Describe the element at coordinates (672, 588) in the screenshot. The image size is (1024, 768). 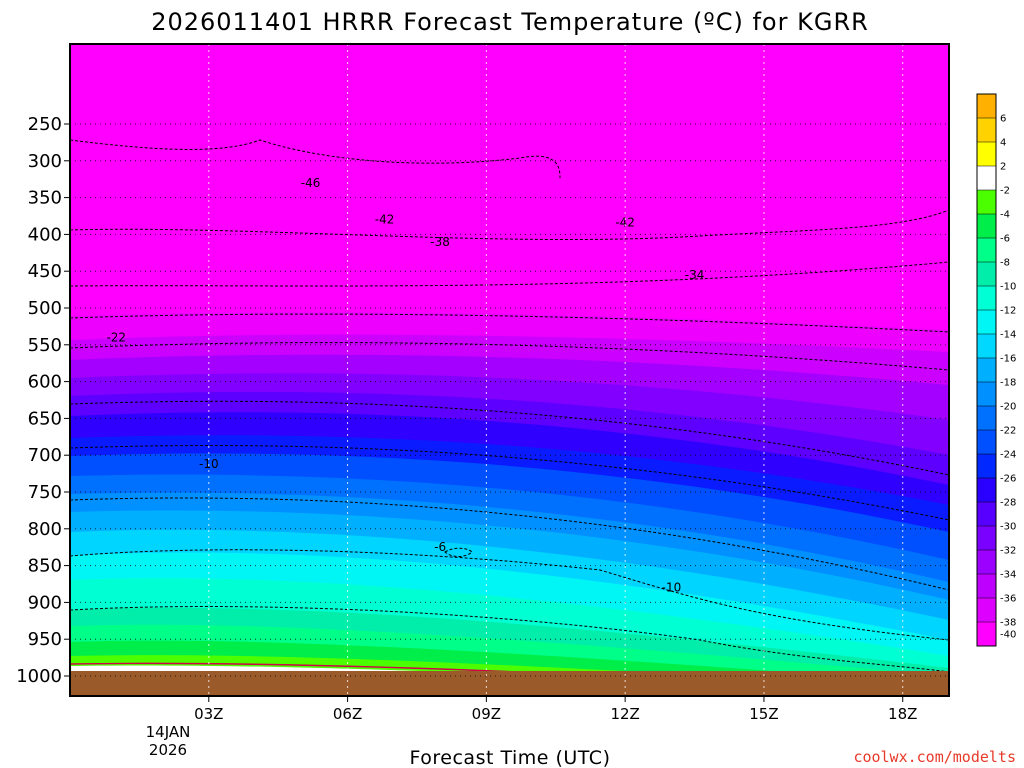
I see `contour-label: -10` at that location.